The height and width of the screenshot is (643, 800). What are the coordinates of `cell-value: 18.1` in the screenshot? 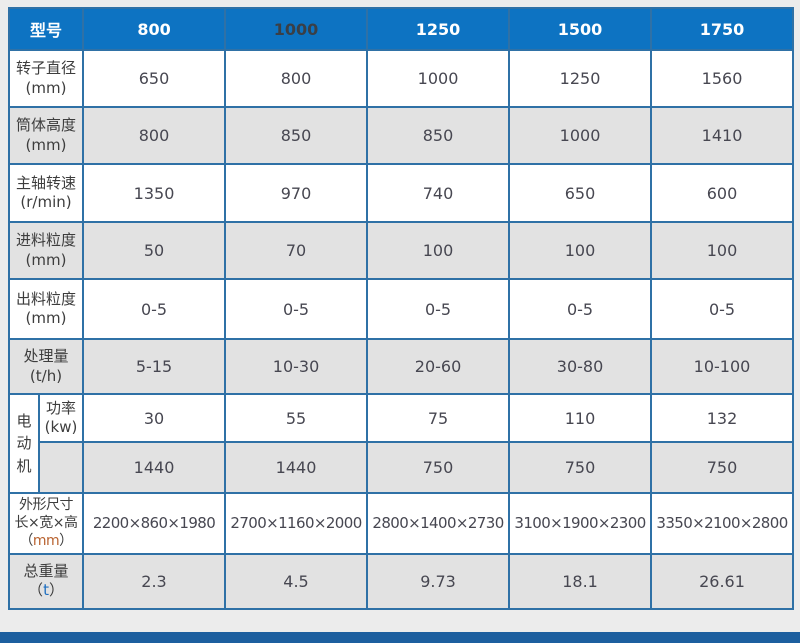 It's located at (580, 581).